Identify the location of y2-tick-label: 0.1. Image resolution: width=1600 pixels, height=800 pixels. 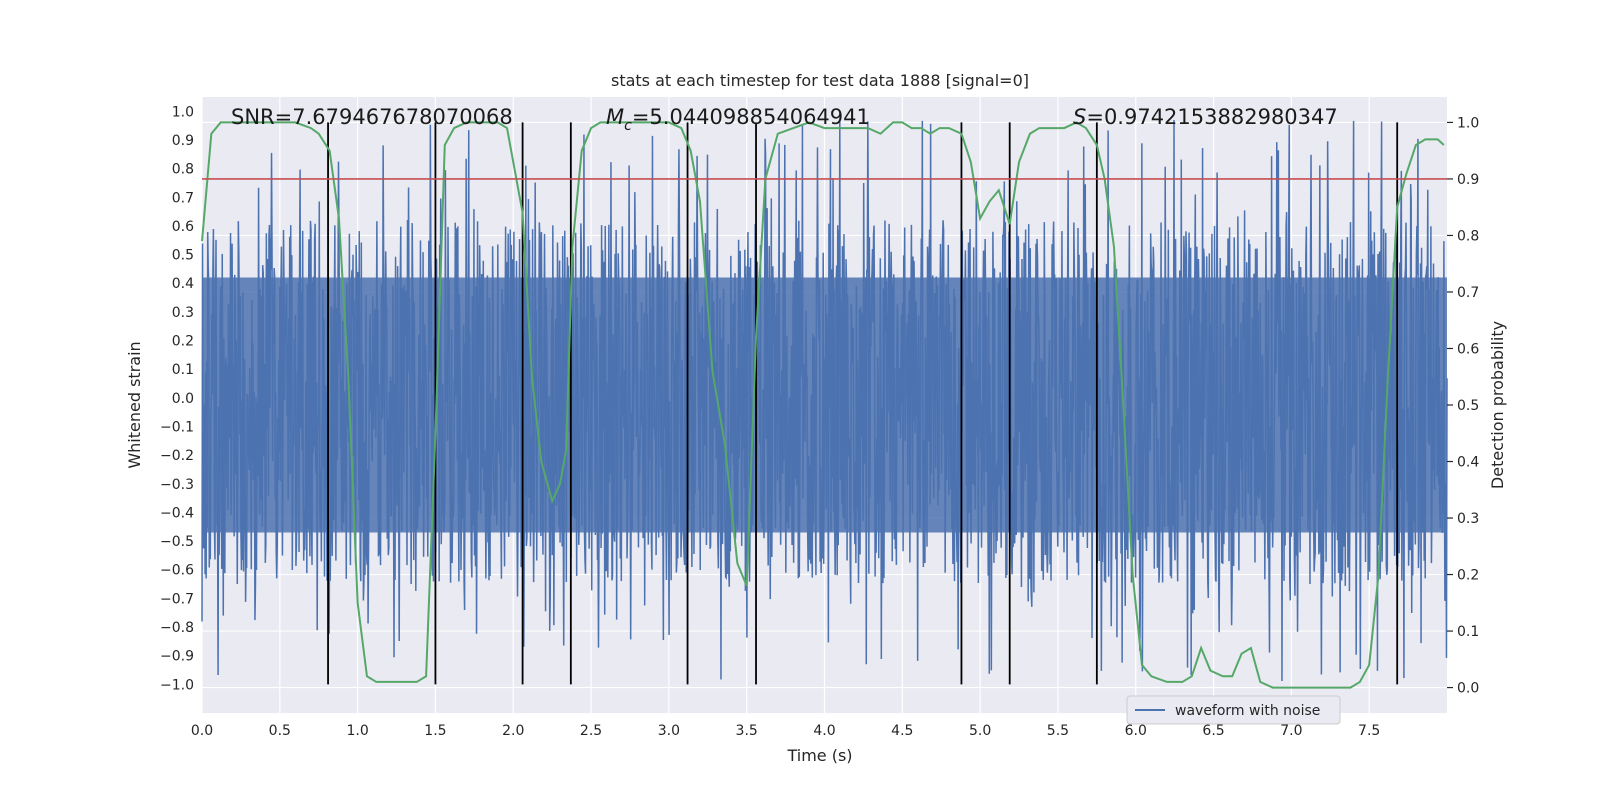
(1468, 632).